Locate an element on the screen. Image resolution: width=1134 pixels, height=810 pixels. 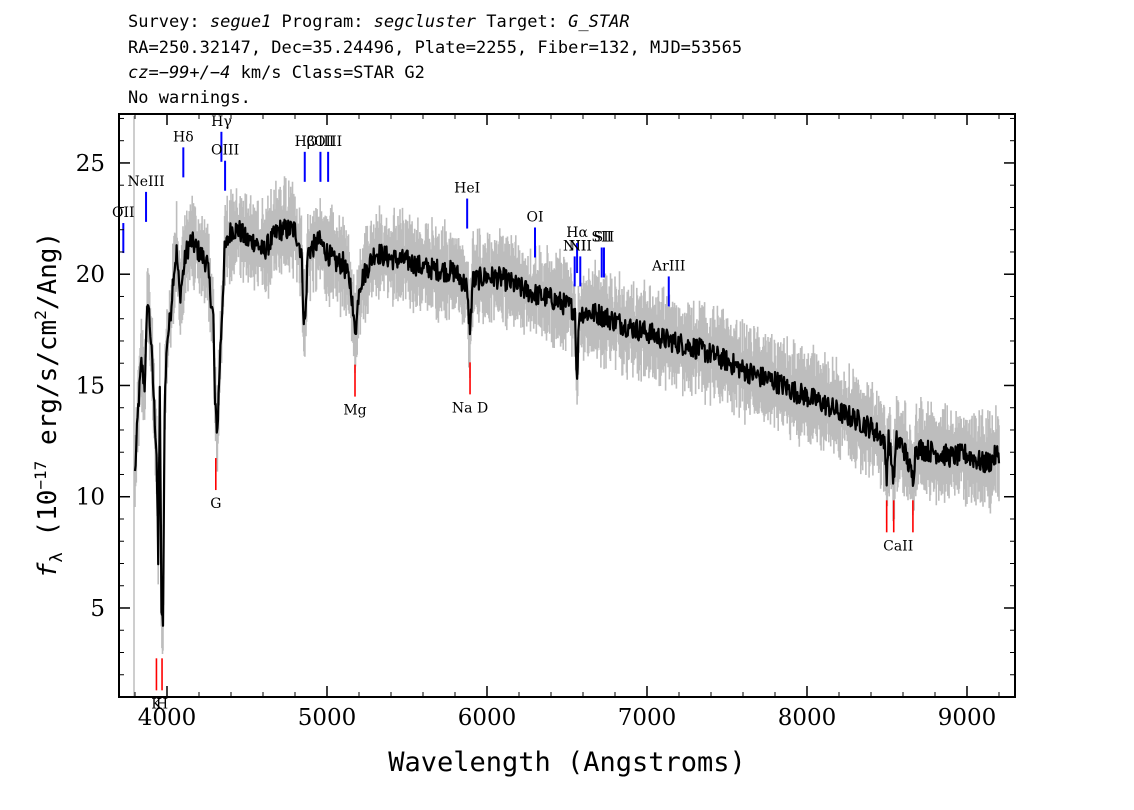
emission-line-label: HeI is located at coordinates (467, 189).